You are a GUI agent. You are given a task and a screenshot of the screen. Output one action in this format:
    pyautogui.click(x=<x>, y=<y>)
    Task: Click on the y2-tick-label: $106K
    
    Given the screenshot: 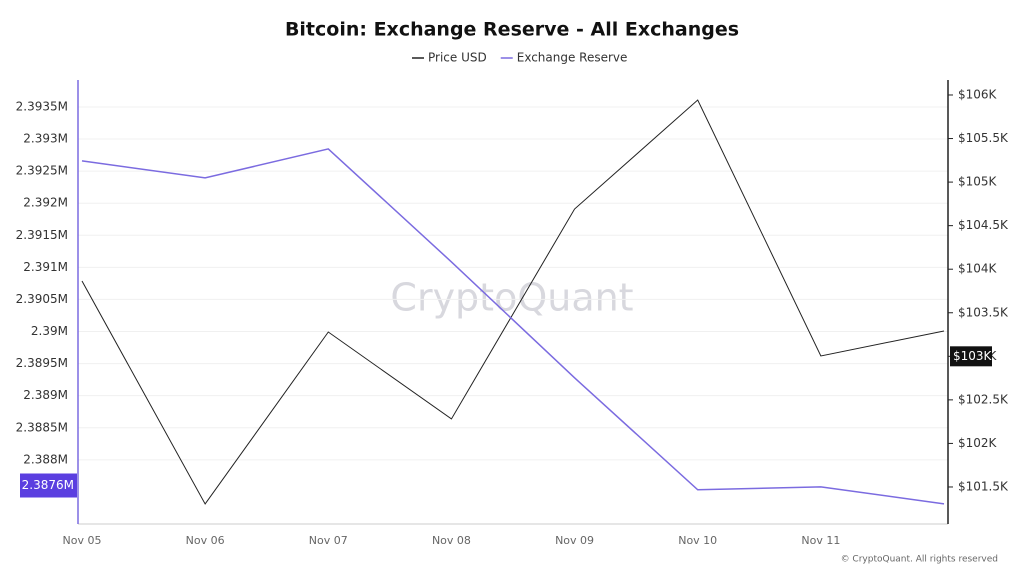 What is the action you would take?
    pyautogui.click(x=978, y=94)
    